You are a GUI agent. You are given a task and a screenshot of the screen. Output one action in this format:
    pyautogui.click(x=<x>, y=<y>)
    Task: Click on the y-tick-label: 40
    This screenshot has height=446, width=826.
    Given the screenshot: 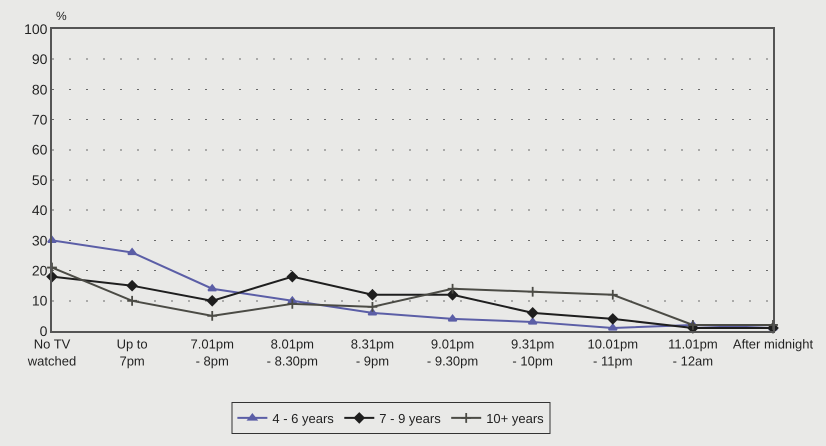 What is the action you would take?
    pyautogui.click(x=40, y=210)
    